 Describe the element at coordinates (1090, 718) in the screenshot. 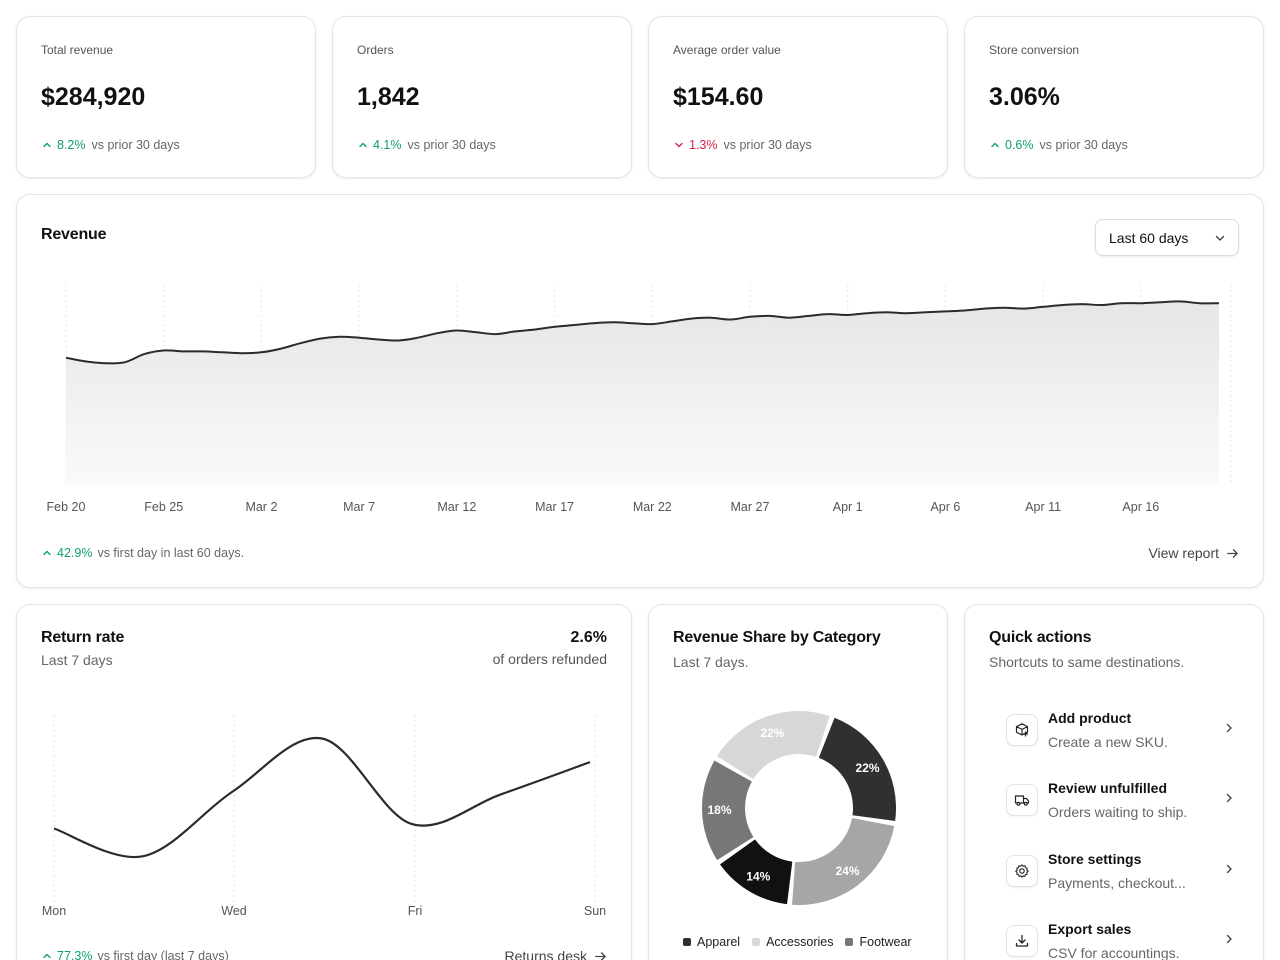

I see `action-title: Add product` at that location.